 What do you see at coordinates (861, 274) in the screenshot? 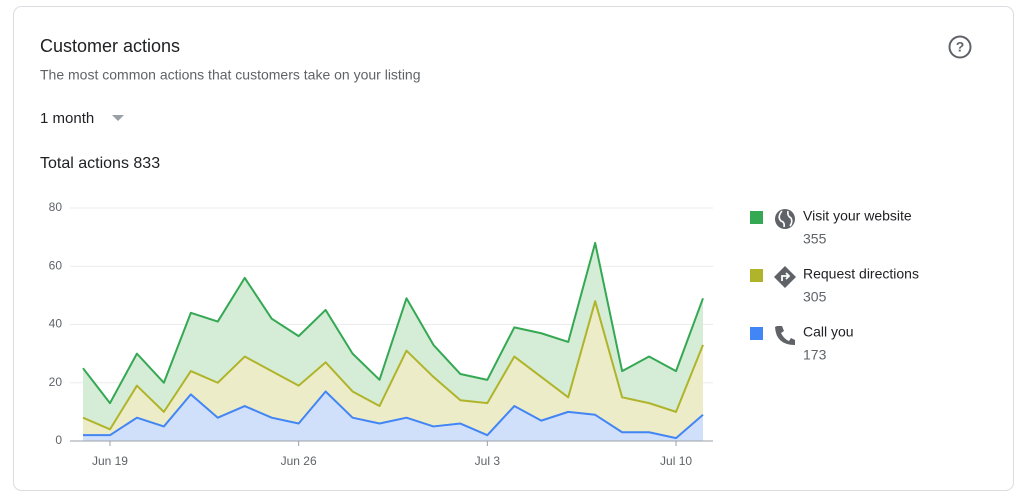
I see `legend-label: Request directions` at bounding box center [861, 274].